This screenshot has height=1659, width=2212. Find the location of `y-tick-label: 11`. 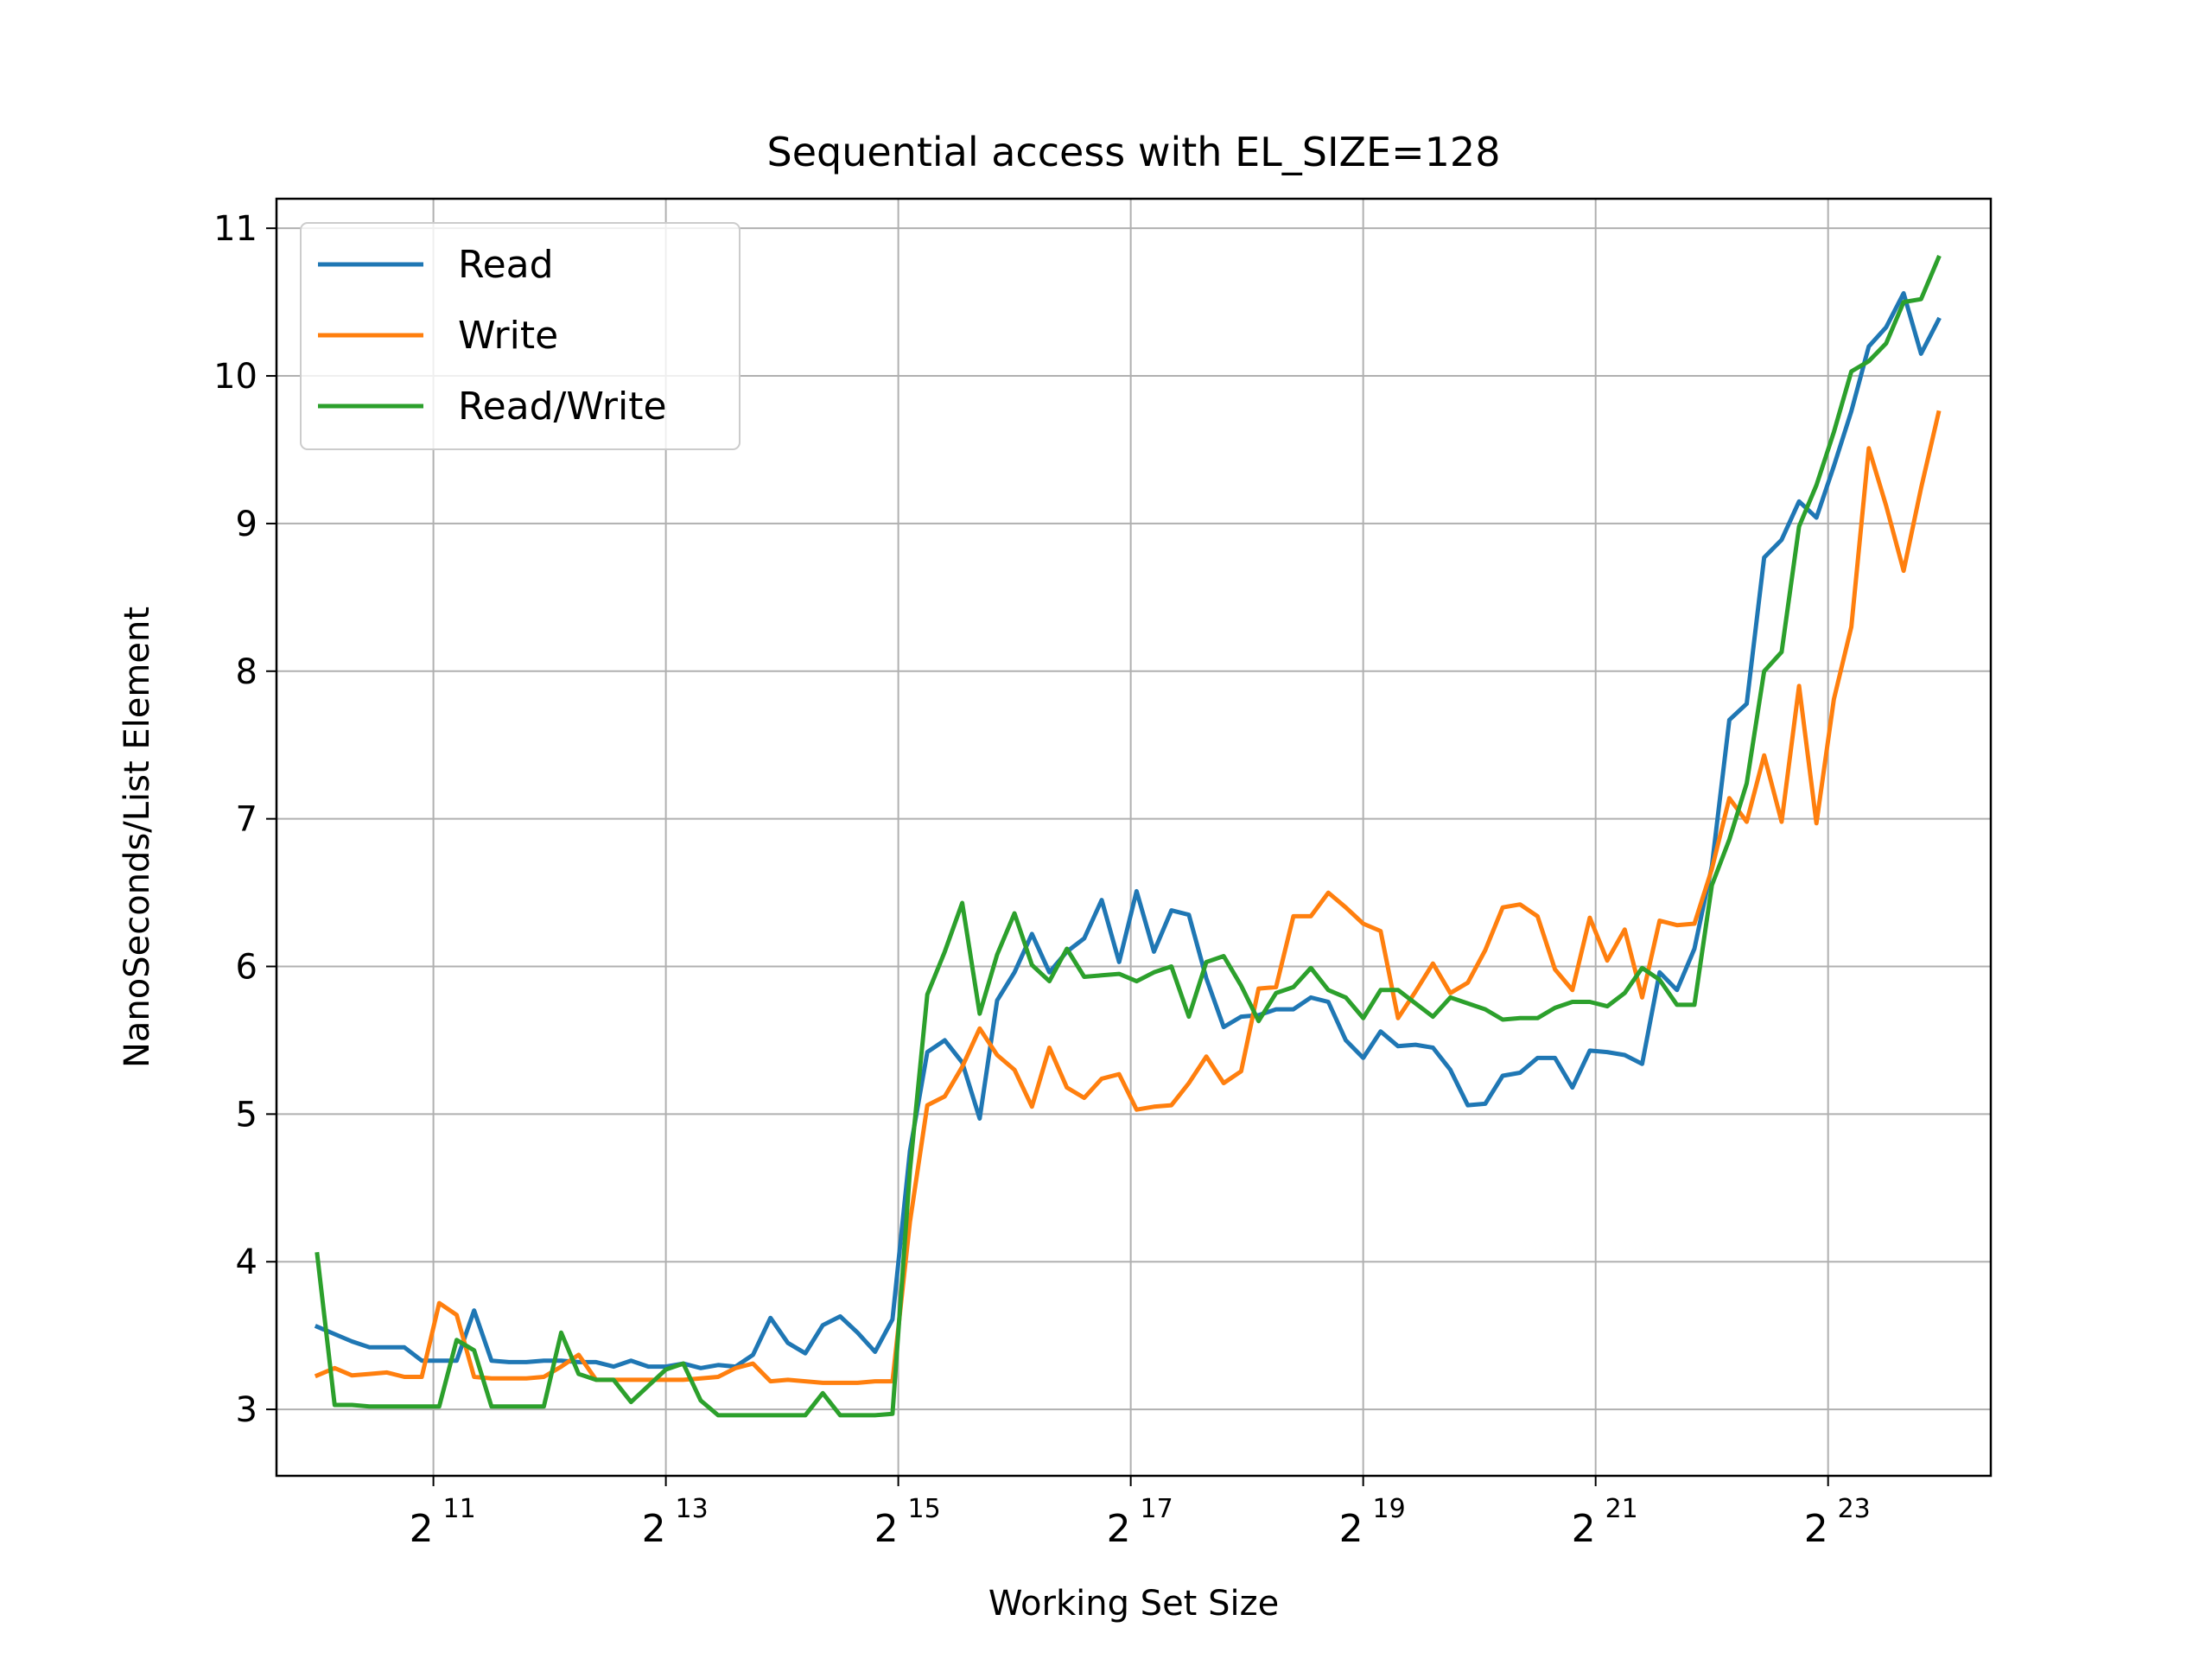

y-tick-label: 11 is located at coordinates (235, 229).